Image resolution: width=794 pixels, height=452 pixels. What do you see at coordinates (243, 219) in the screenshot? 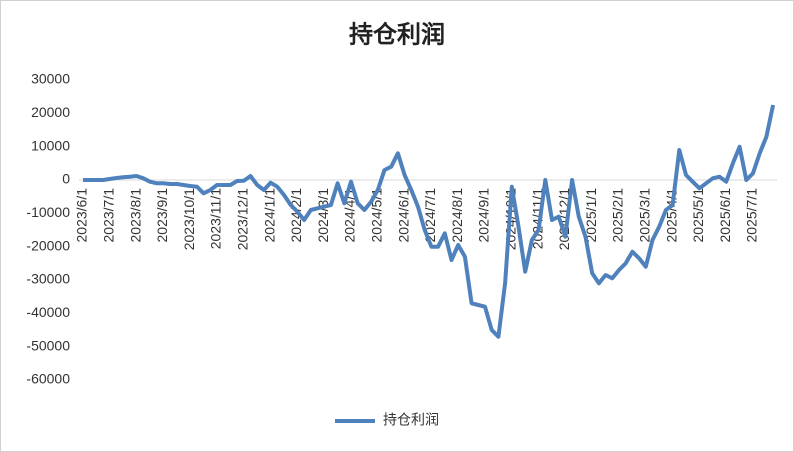
I see `x-tick-label: 2023/12/1` at bounding box center [243, 219].